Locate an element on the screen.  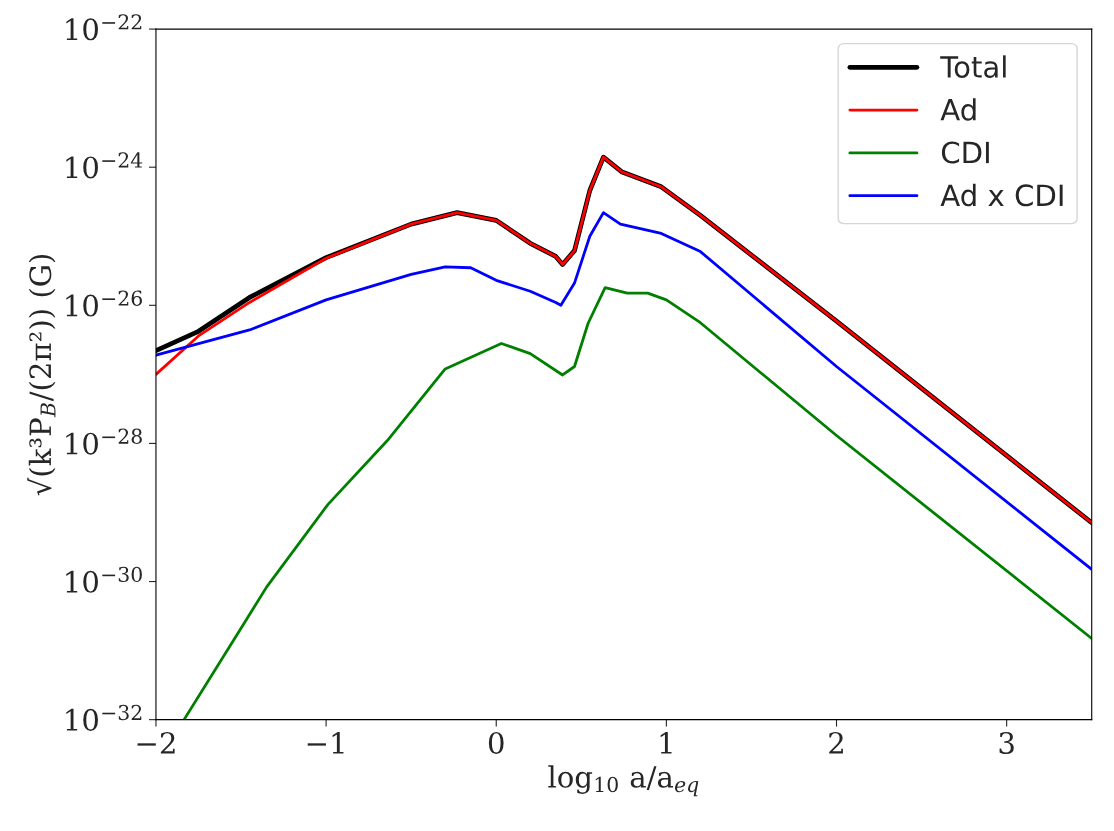
y-axis-title: √(k³P$_{B}$/(2π²)) (G) is located at coordinates (41, 375).